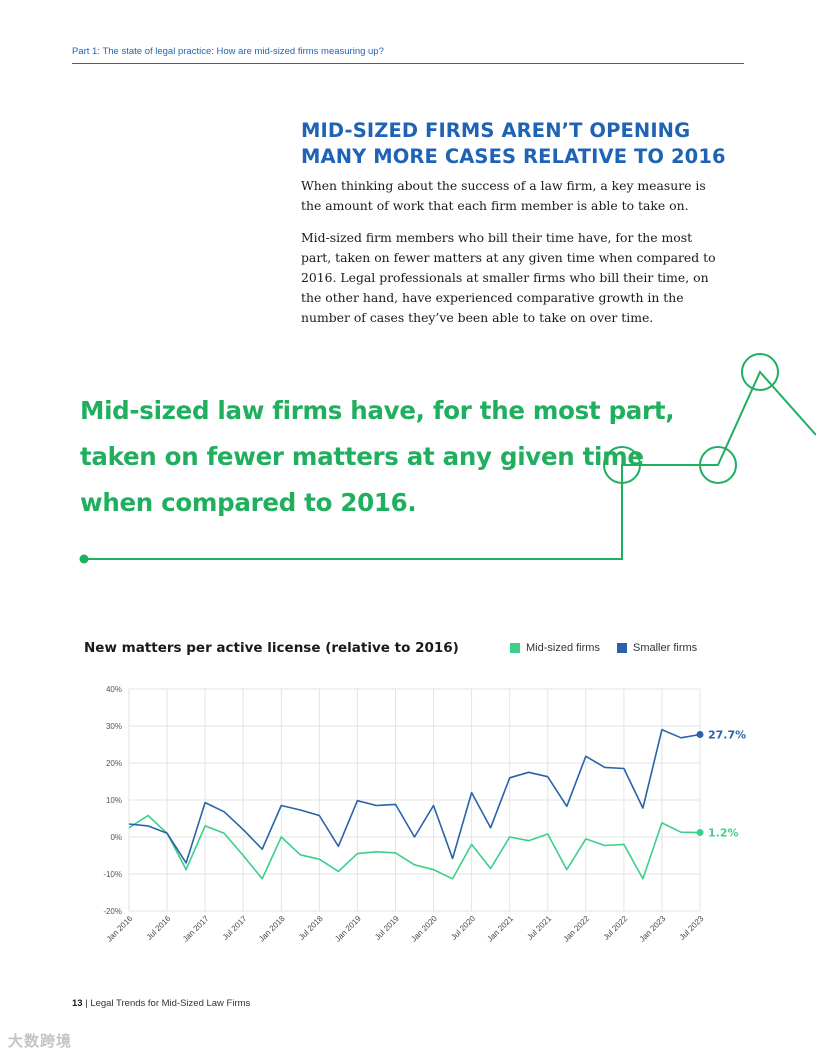 The height and width of the screenshot is (1056, 816). Describe the element at coordinates (515, 648) in the screenshot. I see `legend-swatch-mid-sized` at that location.